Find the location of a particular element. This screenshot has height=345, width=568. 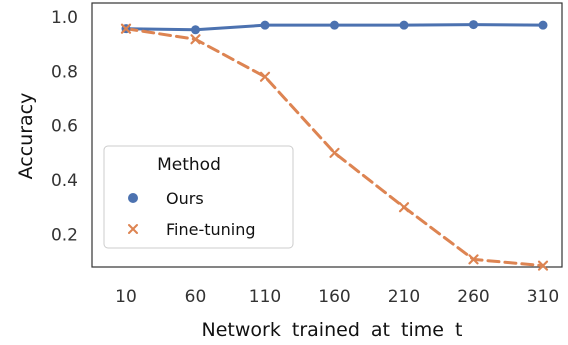

x-tick-label: 60 is located at coordinates (196, 297).